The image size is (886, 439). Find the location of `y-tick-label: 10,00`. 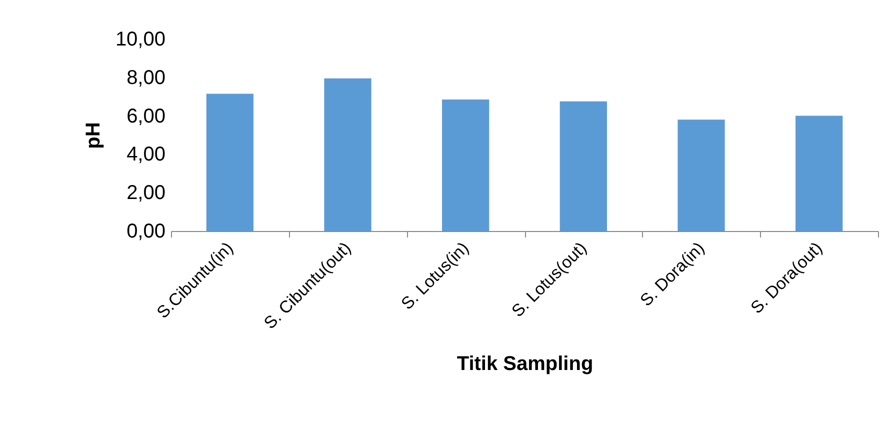

y-tick-label: 10,00 is located at coordinates (140, 39).